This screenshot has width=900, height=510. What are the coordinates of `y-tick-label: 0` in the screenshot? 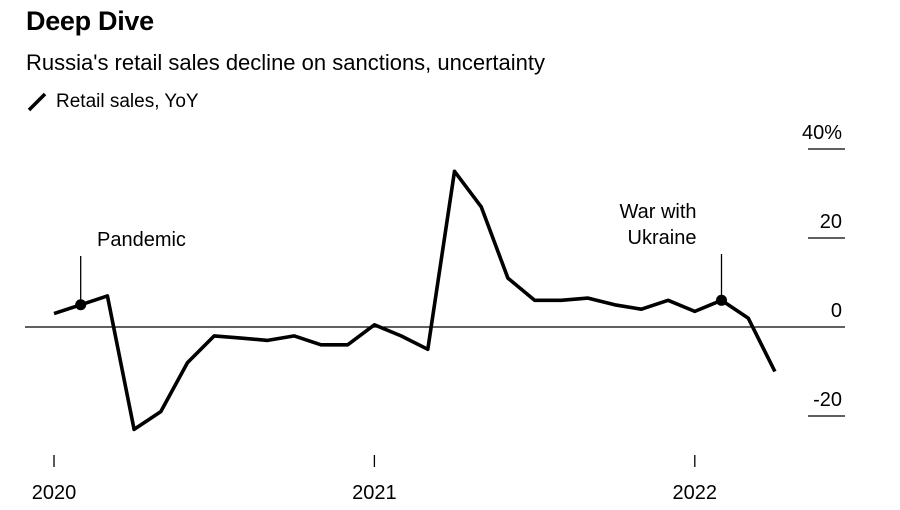 It's located at (836, 311).